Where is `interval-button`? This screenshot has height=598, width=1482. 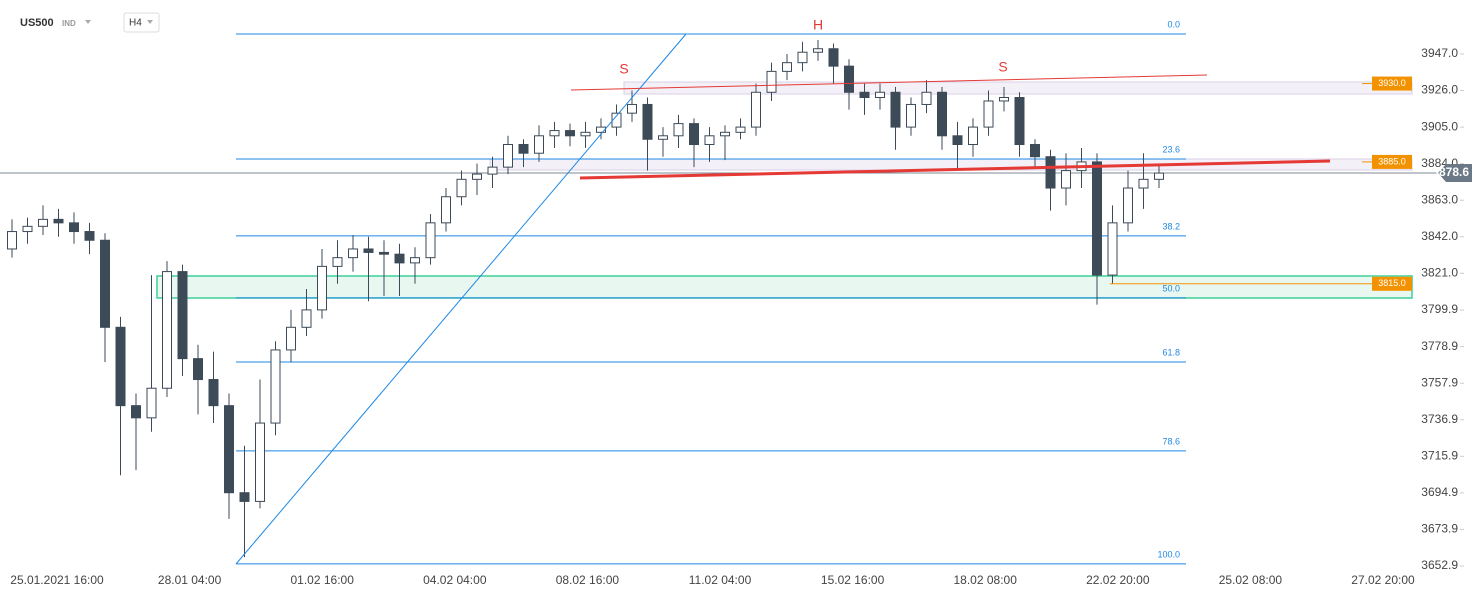
interval-button is located at coordinates (141, 22).